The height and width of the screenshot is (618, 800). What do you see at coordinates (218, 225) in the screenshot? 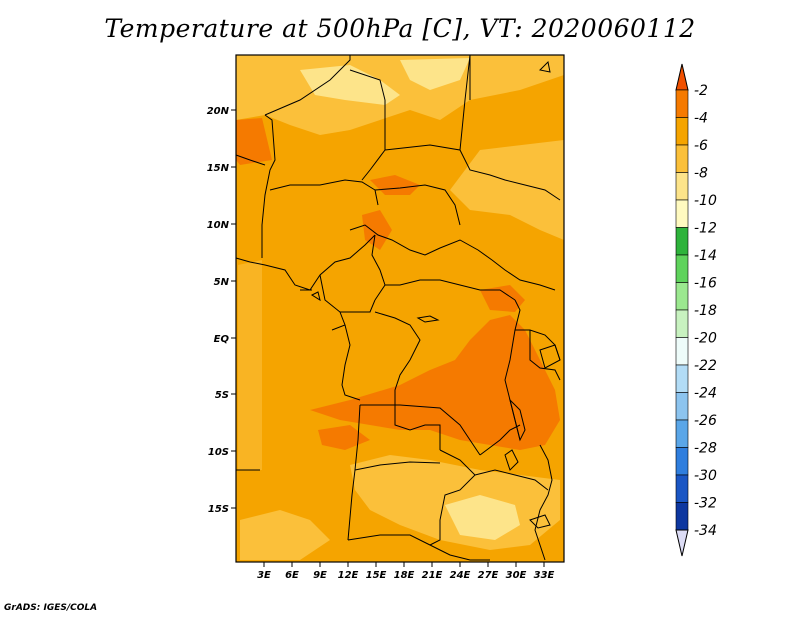
I see `lat-label: 10N` at bounding box center [218, 225].